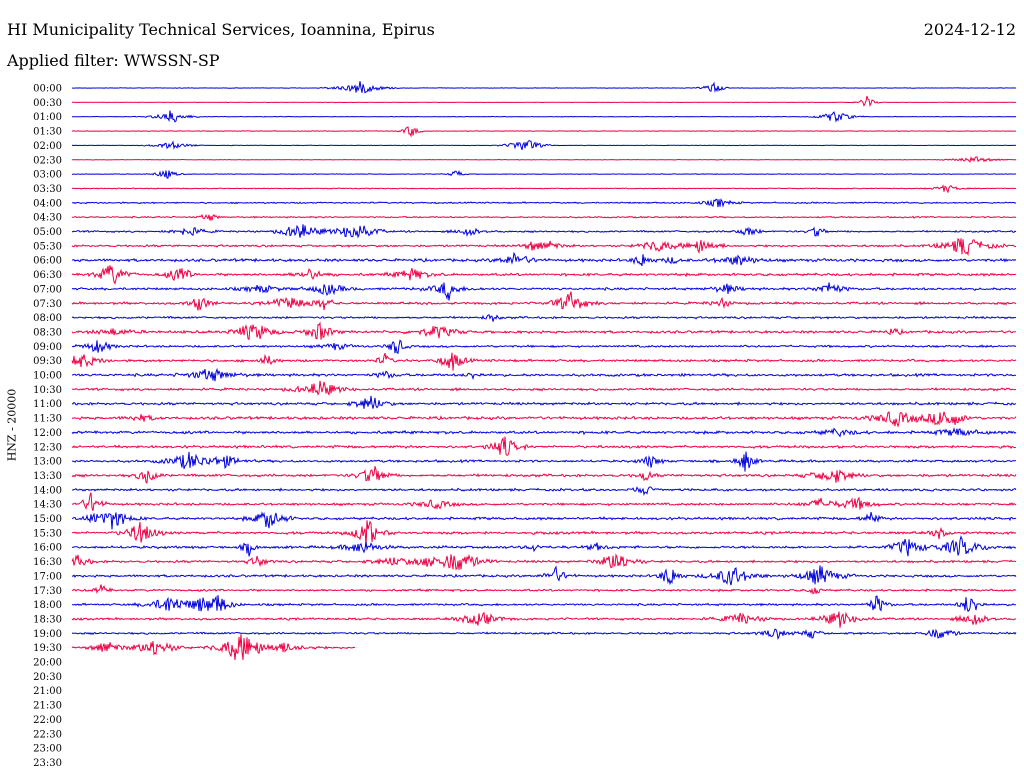  What do you see at coordinates (969, 29) in the screenshot?
I see `record-date: 2024-12-12` at bounding box center [969, 29].